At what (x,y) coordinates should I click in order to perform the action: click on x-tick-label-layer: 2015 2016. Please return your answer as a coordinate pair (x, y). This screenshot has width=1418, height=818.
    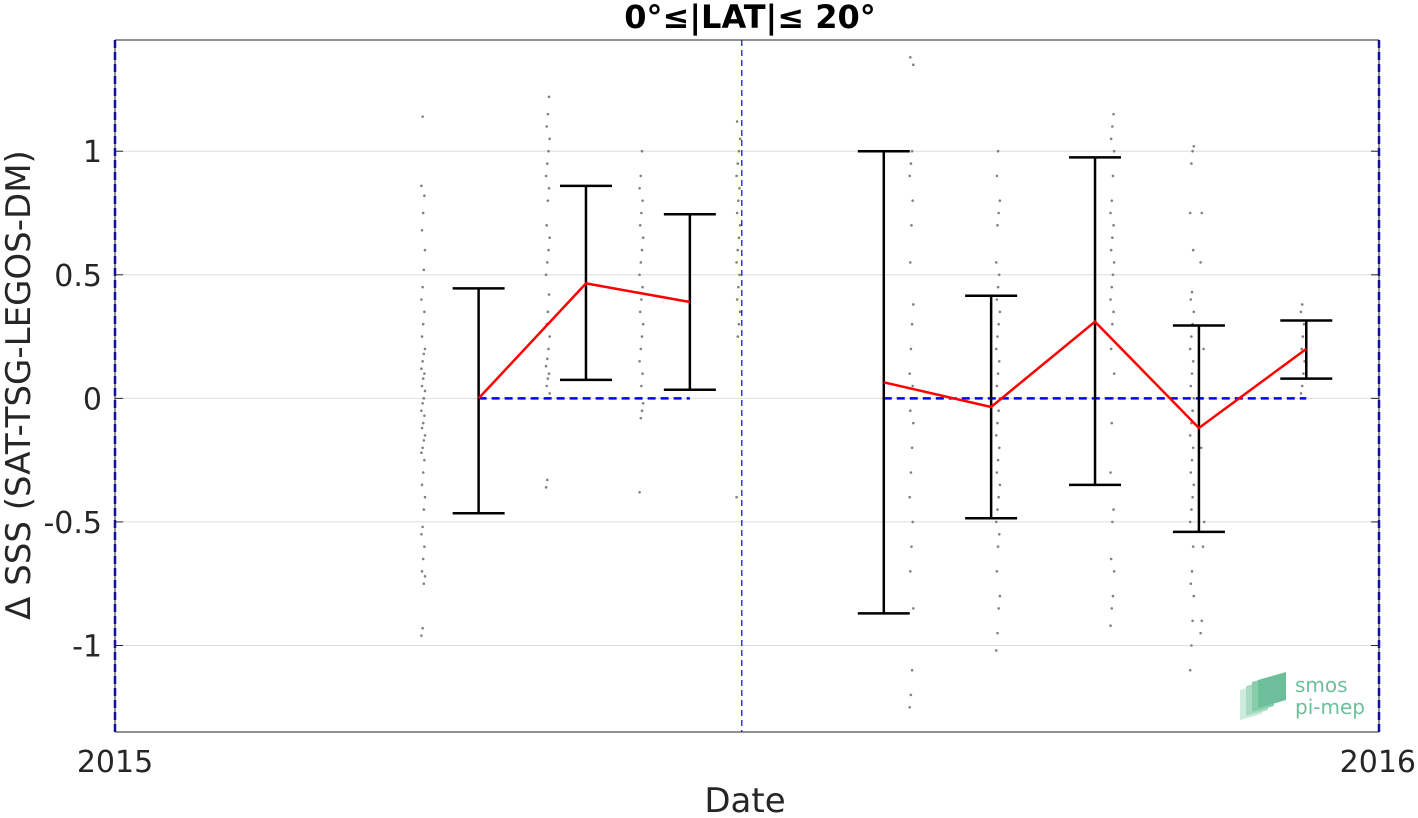
    Looking at the image, I should click on (746, 762).